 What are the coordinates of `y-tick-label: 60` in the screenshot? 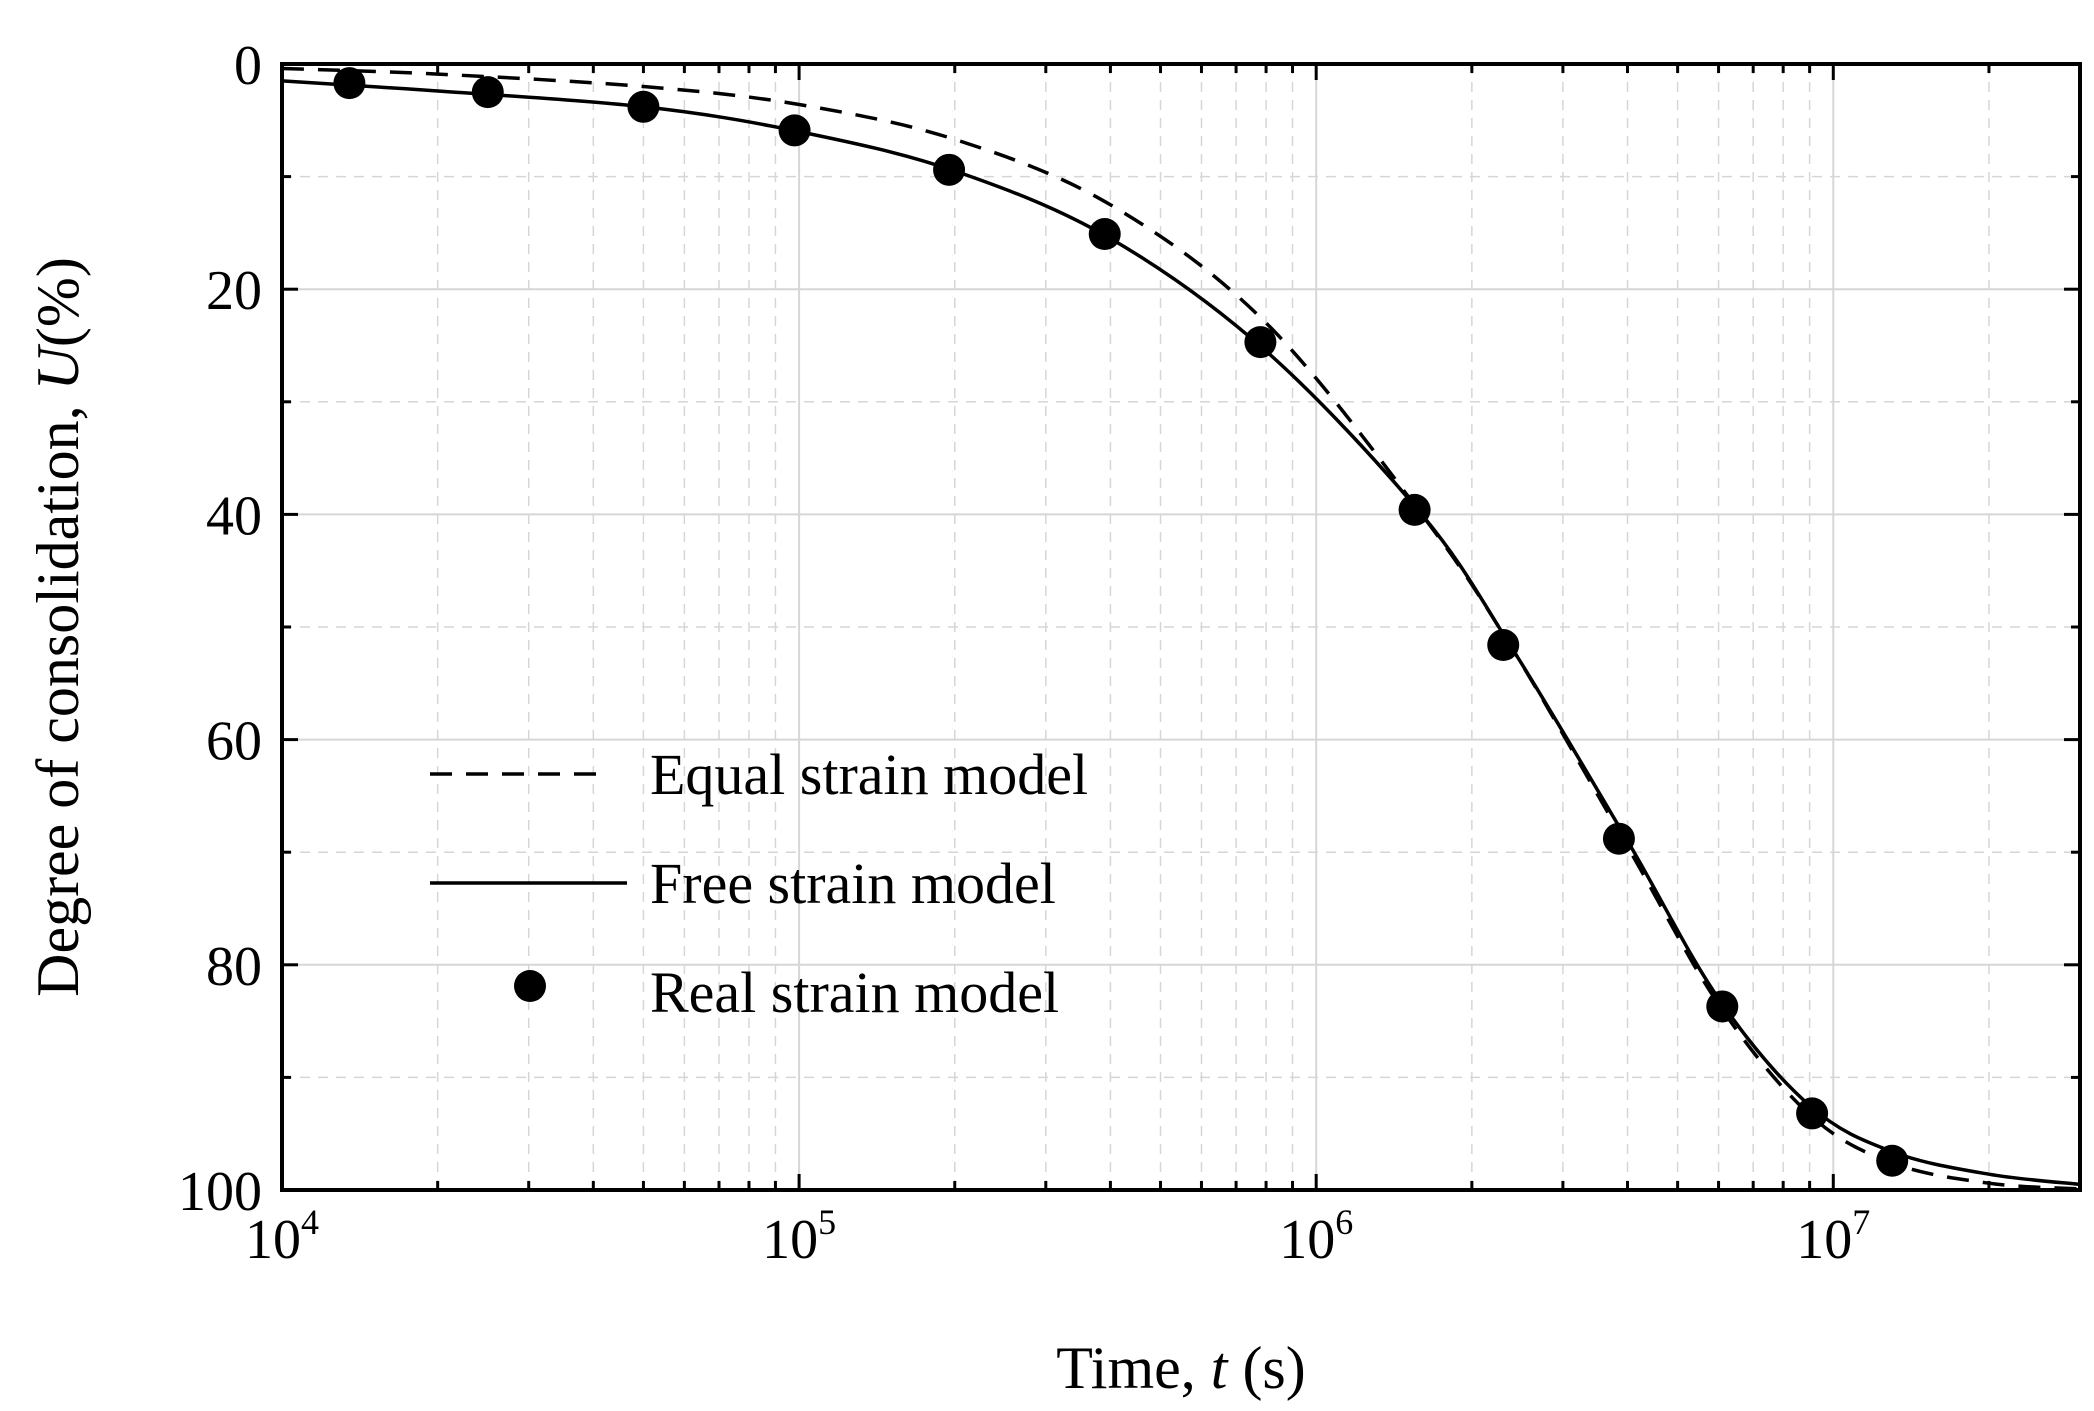 It's located at (234, 742).